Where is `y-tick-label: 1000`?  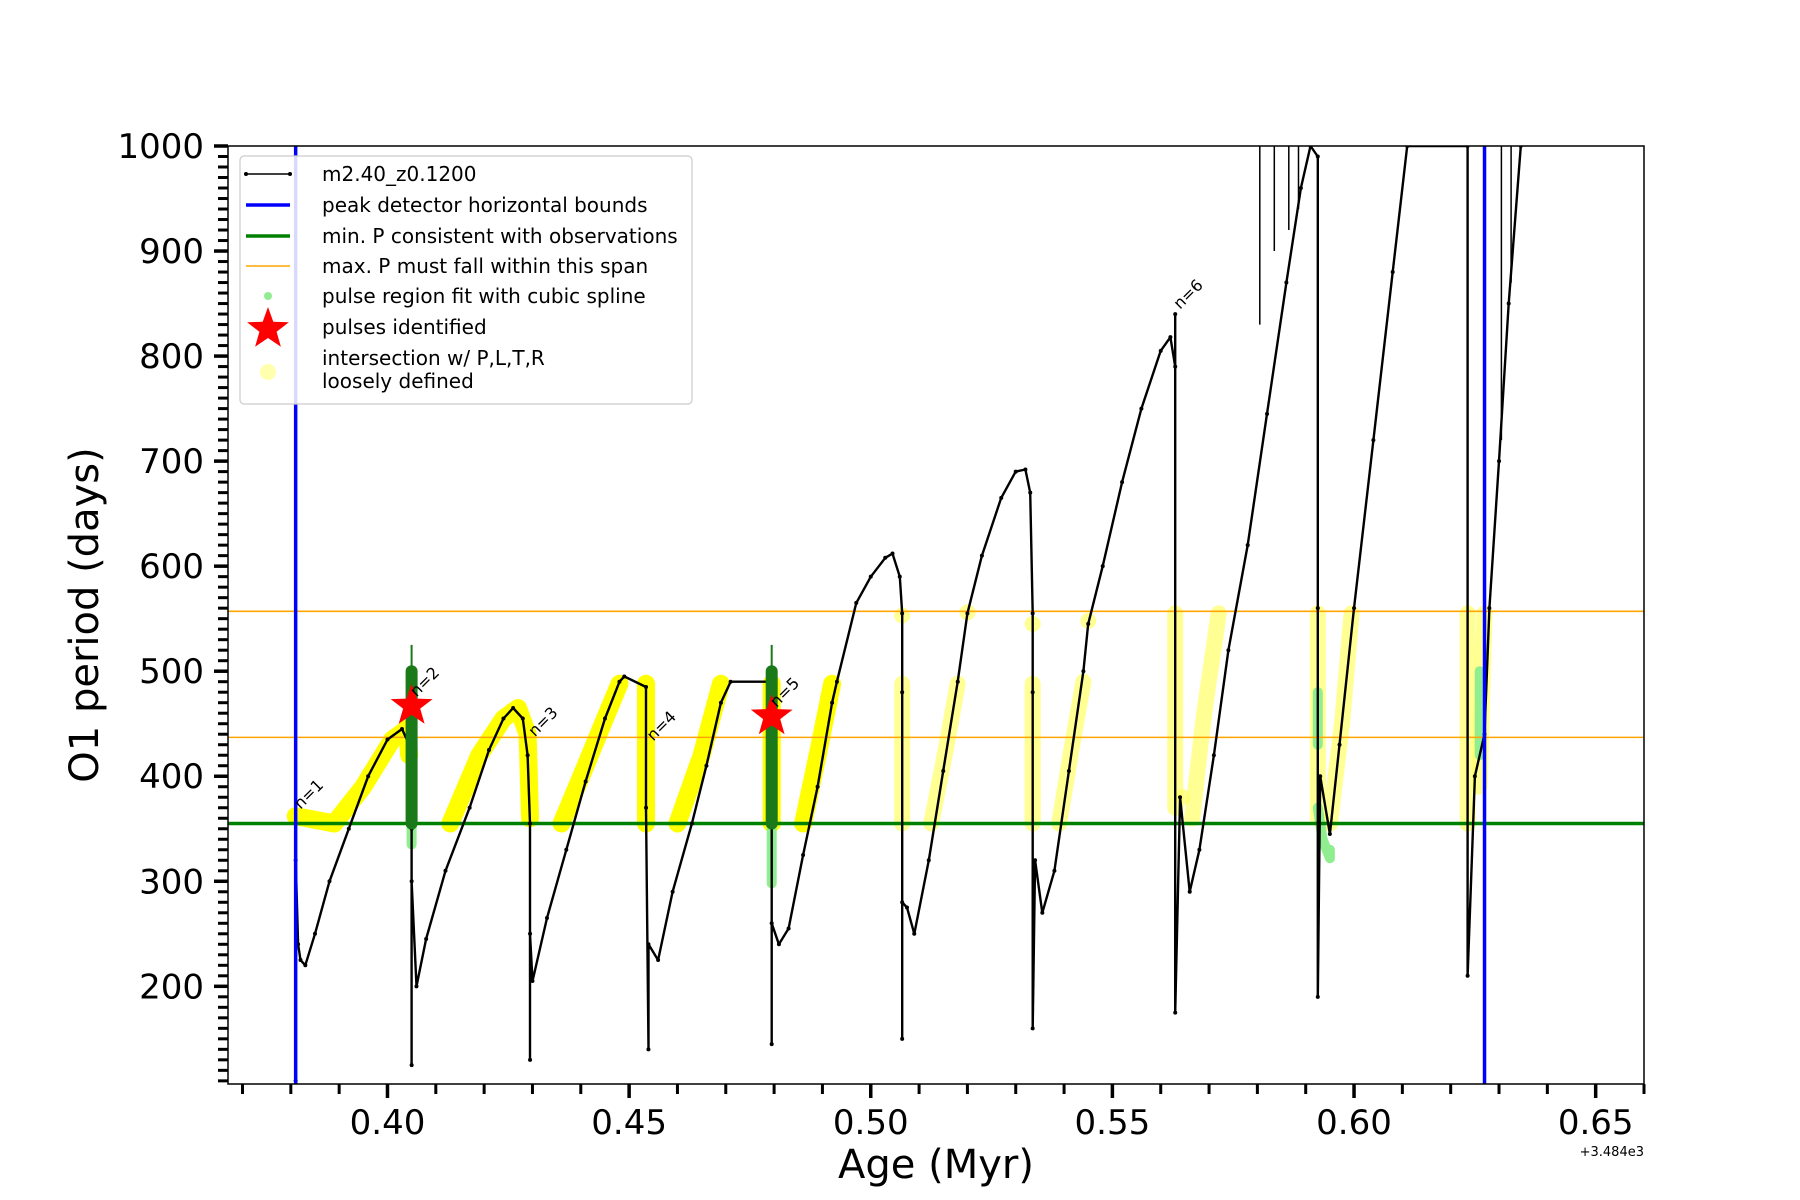
y-tick-label: 1000 is located at coordinates (160, 147).